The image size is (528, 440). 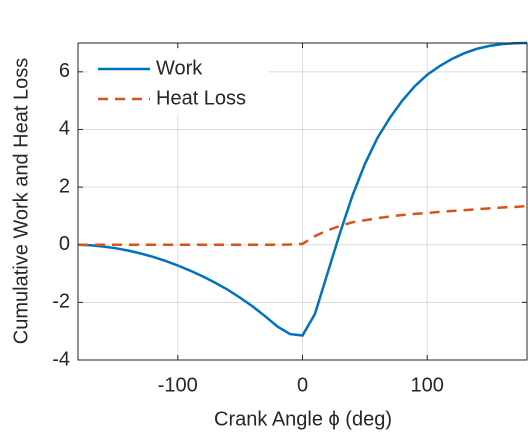 I want to click on legend-box, so click(x=178, y=83).